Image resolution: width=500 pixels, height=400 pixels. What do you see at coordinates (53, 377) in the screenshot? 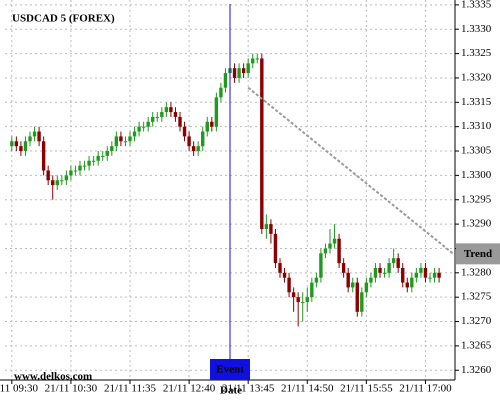
I see `watermark: www.delkos.com` at bounding box center [53, 377].